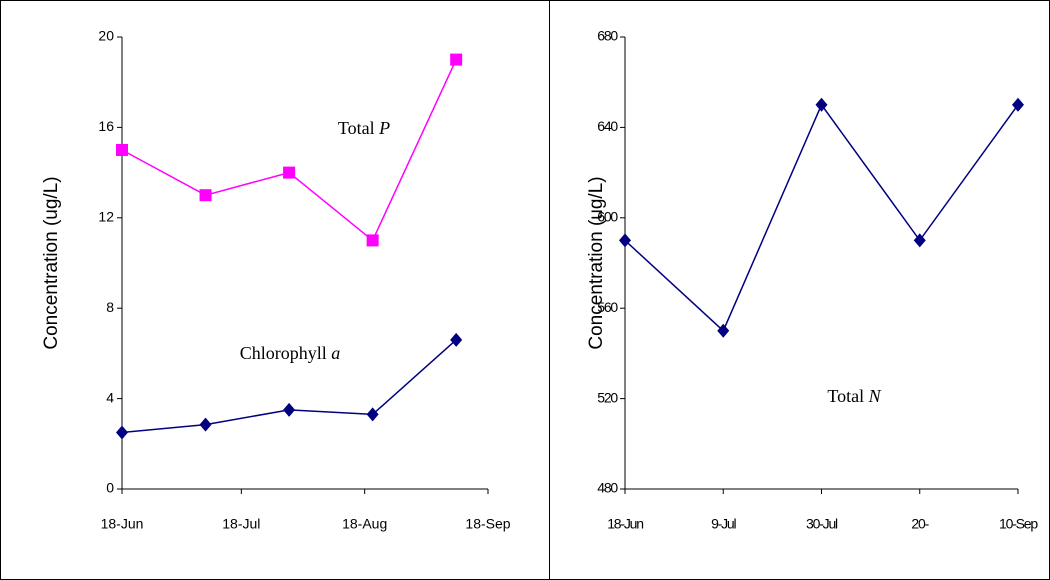  Describe the element at coordinates (110, 397) in the screenshot. I see `y-tick-label: 4` at that location.